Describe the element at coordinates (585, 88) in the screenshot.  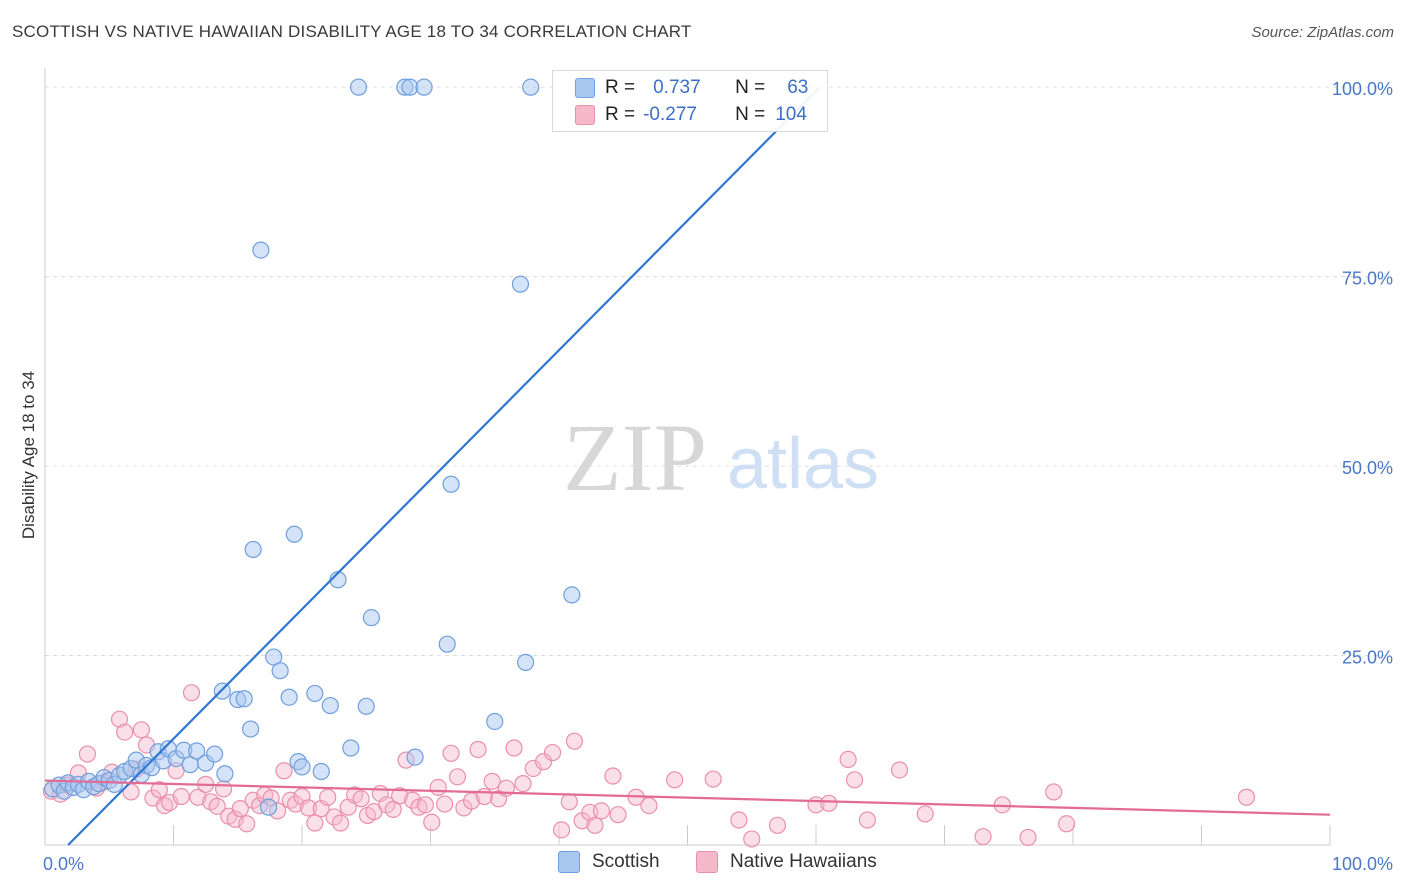
I see `legend-swatch-scottish` at that location.